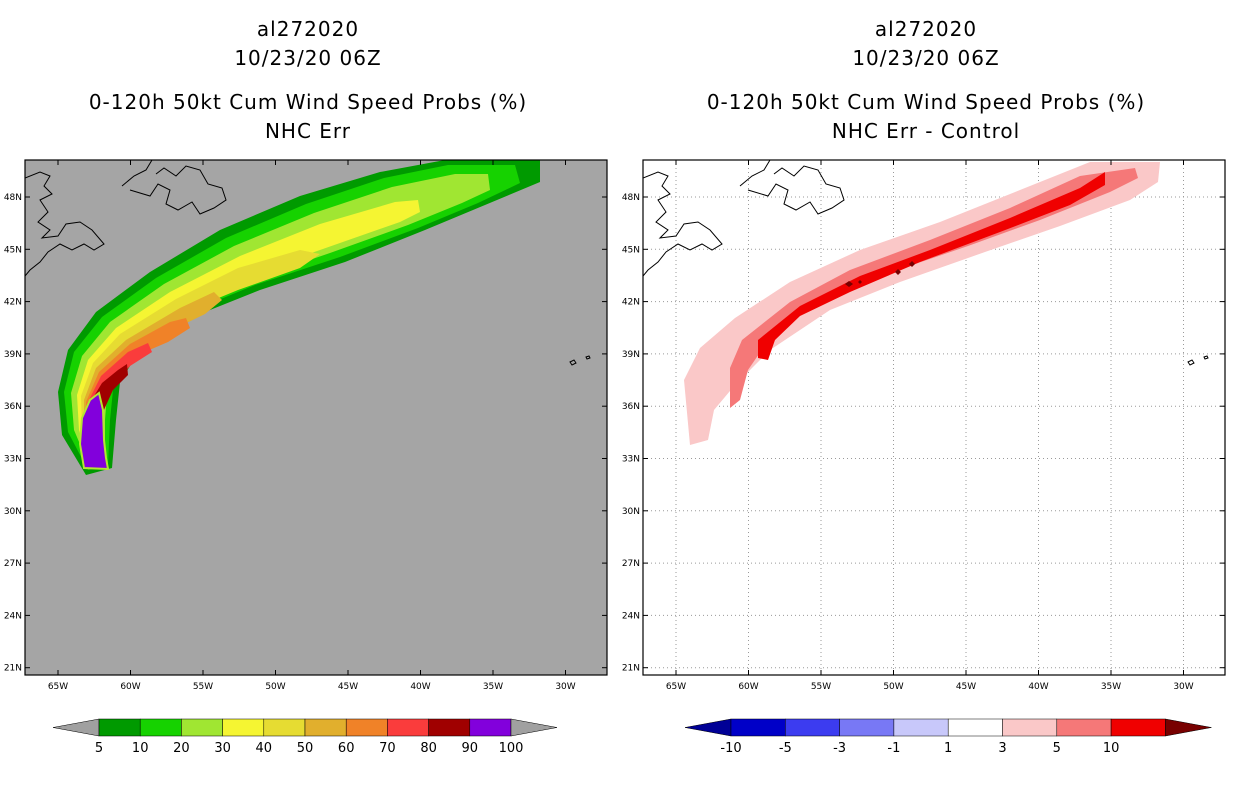  What do you see at coordinates (181, 748) in the screenshot?
I see `colorbar-label: 20` at bounding box center [181, 748].